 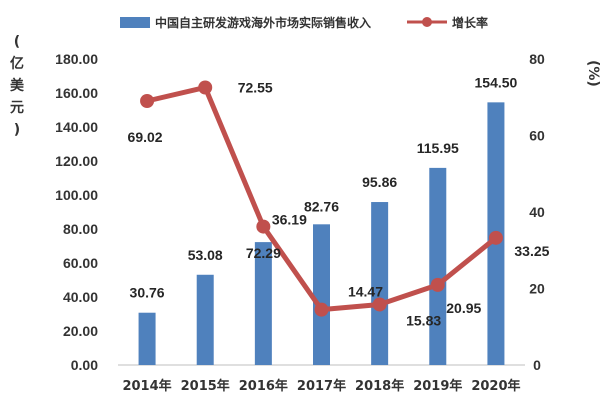 I want to click on category-label: 2016年, so click(x=263, y=386).